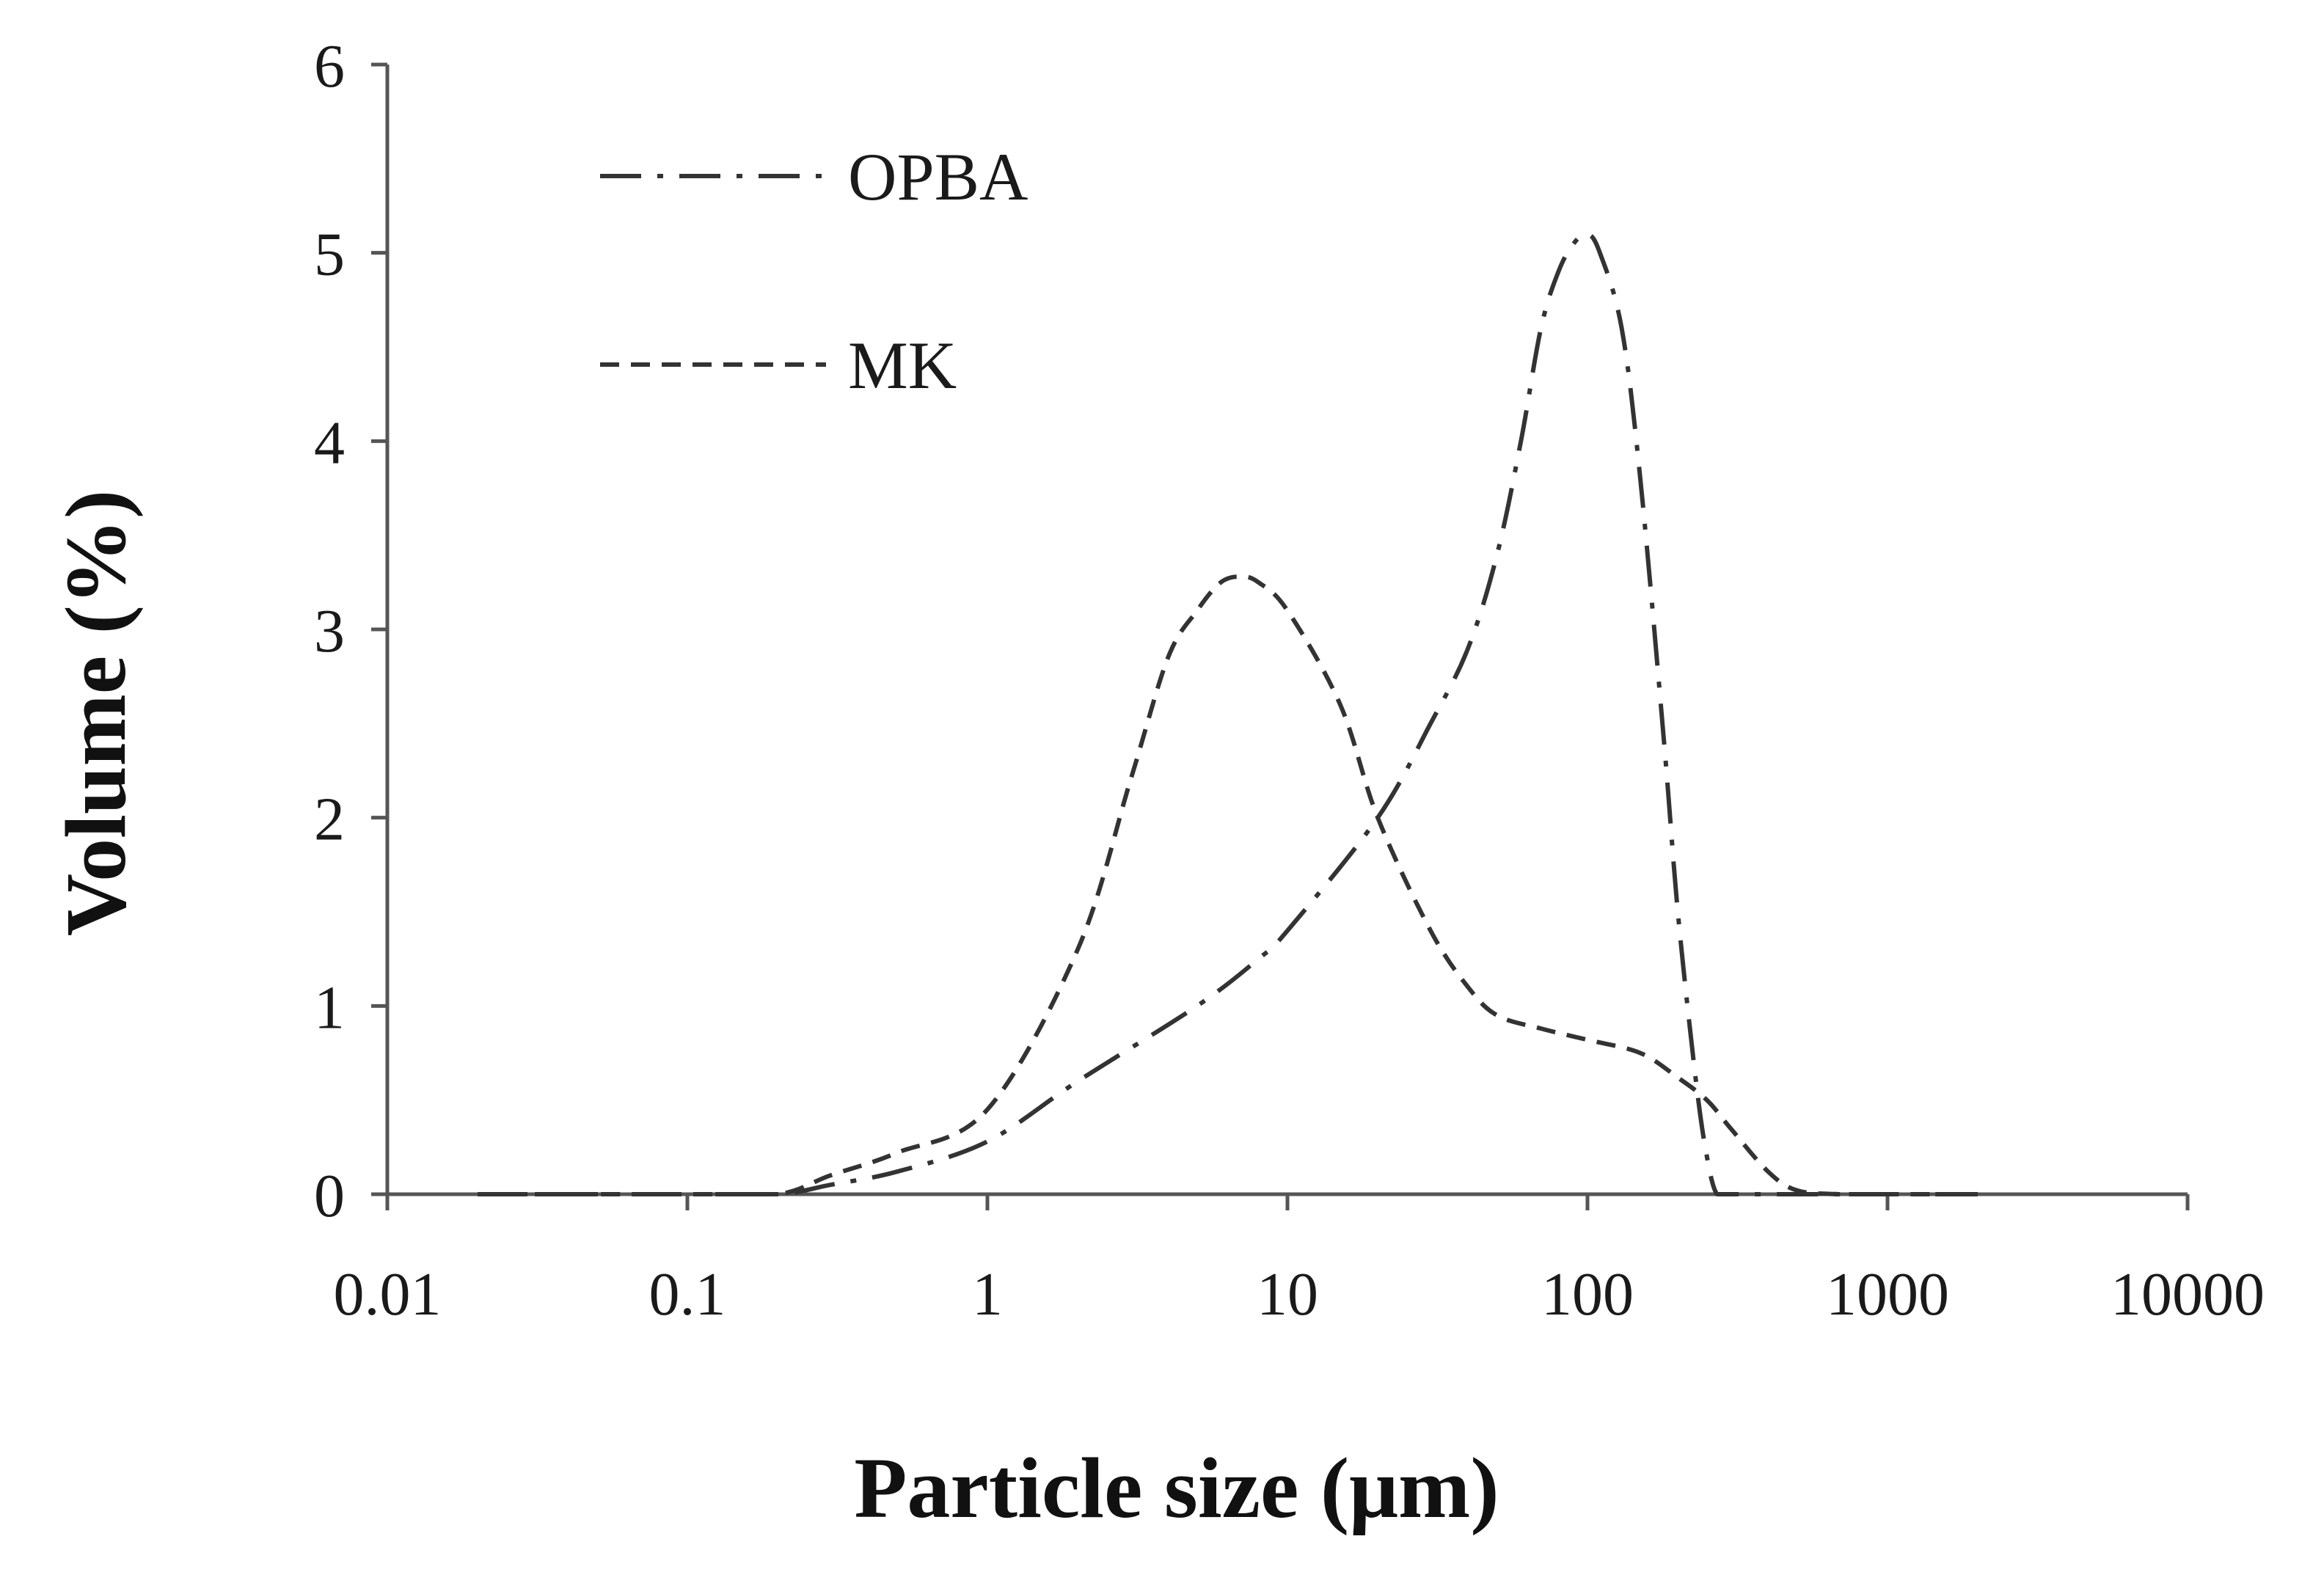 The image size is (2324, 1572). I want to click on legend-label-opba: OPBA, so click(938, 177).